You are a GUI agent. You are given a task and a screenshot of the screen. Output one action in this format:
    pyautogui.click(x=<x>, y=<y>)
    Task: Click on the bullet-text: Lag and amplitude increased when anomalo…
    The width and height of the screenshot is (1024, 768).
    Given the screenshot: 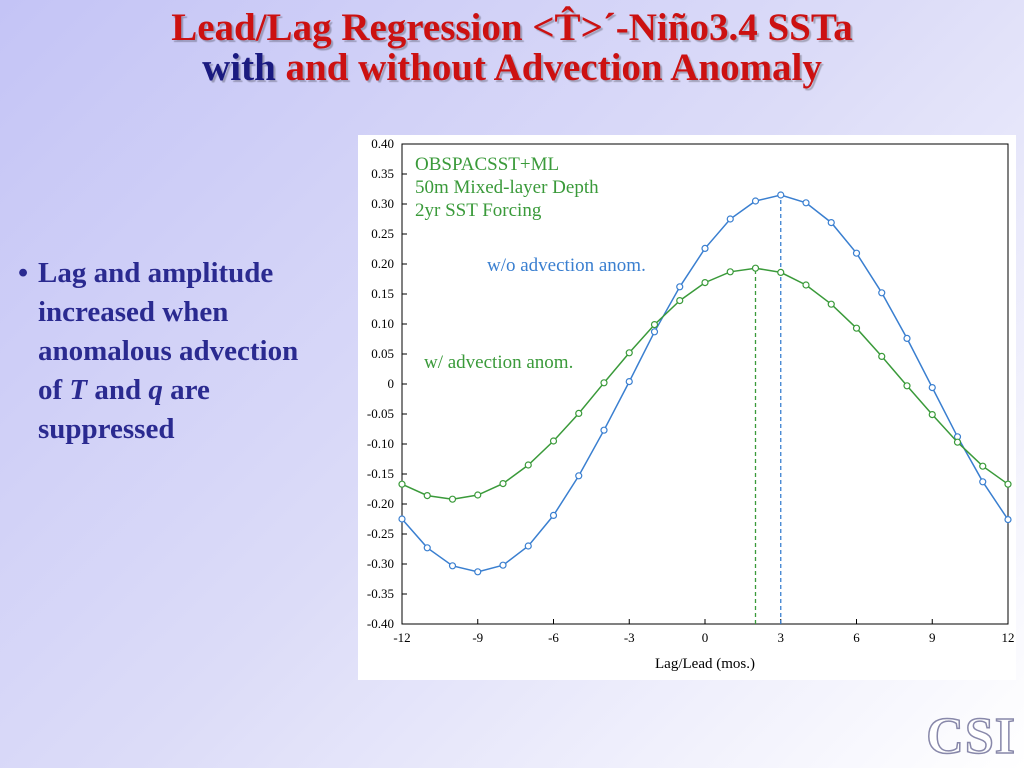 What is the action you would take?
    pyautogui.click(x=178, y=351)
    